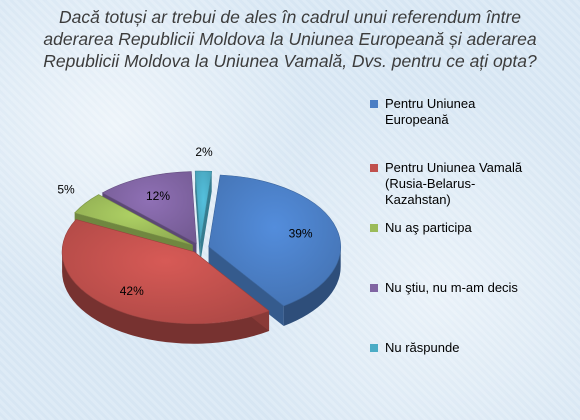 This screenshot has width=580, height=420. What do you see at coordinates (472, 348) in the screenshot?
I see `legend-item-5: Nu răspunde` at bounding box center [472, 348].